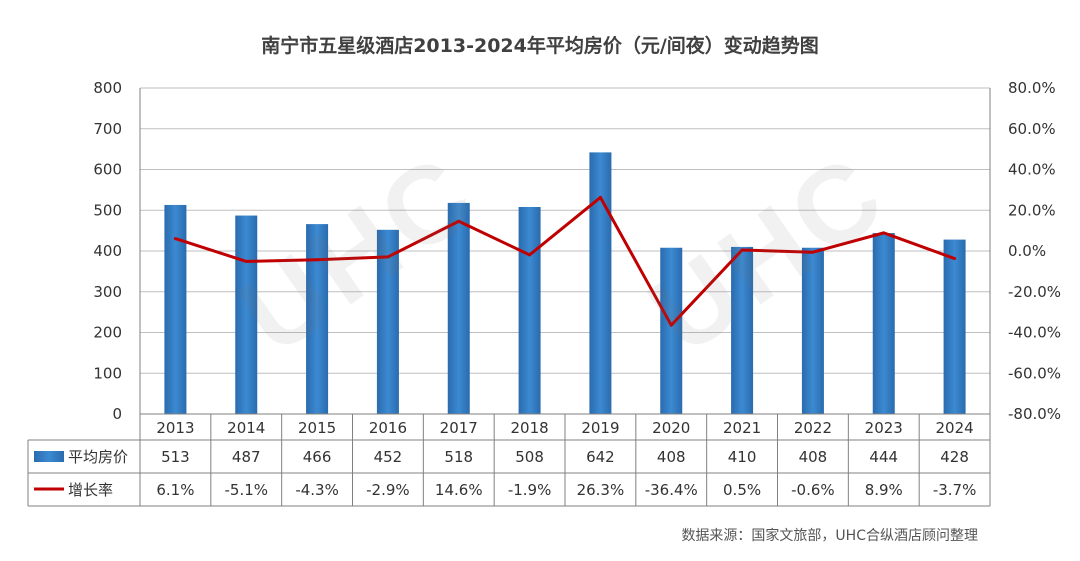 The width and height of the screenshot is (1080, 561). I want to click on data-label-price: 444, so click(883, 457).